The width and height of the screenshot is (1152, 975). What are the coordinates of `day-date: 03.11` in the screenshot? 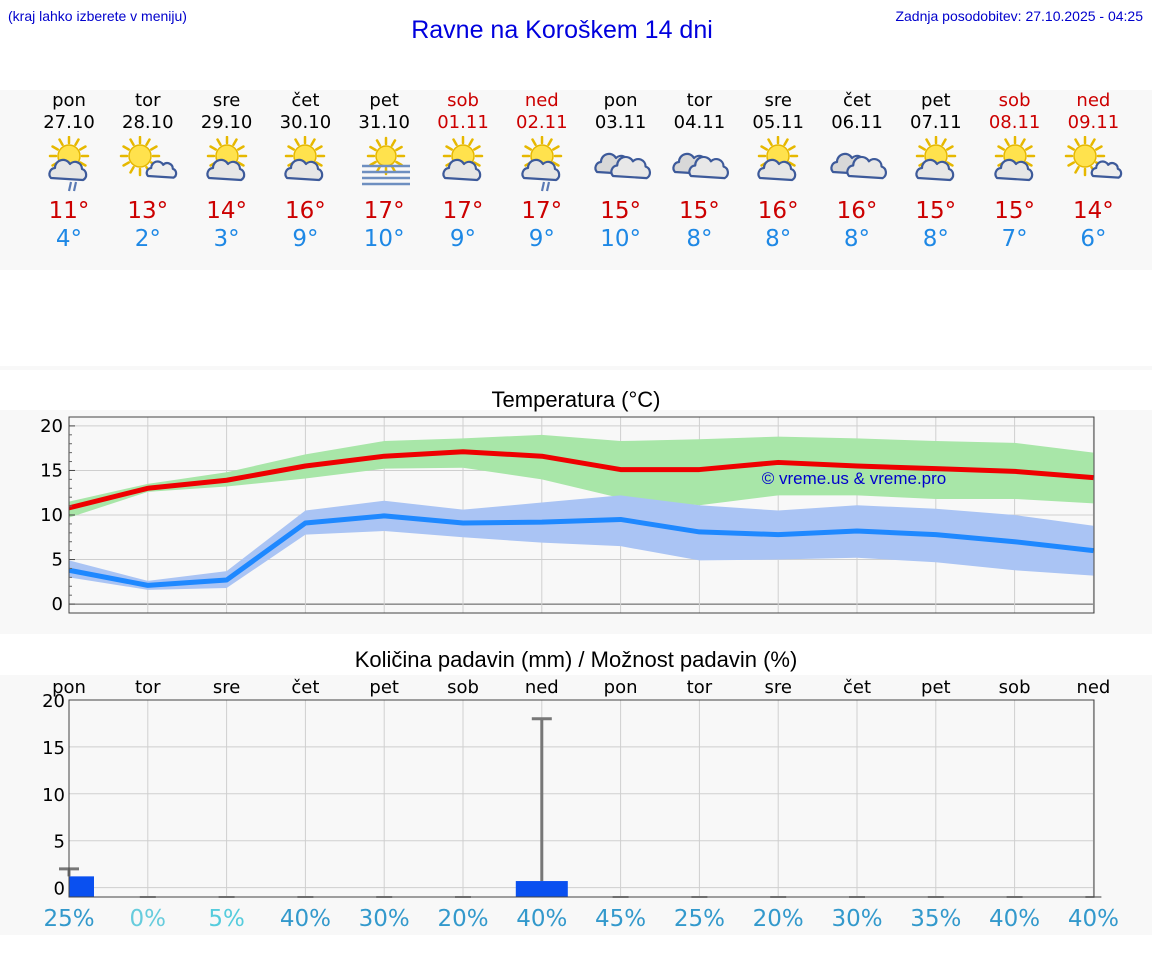 It's located at (620, 122).